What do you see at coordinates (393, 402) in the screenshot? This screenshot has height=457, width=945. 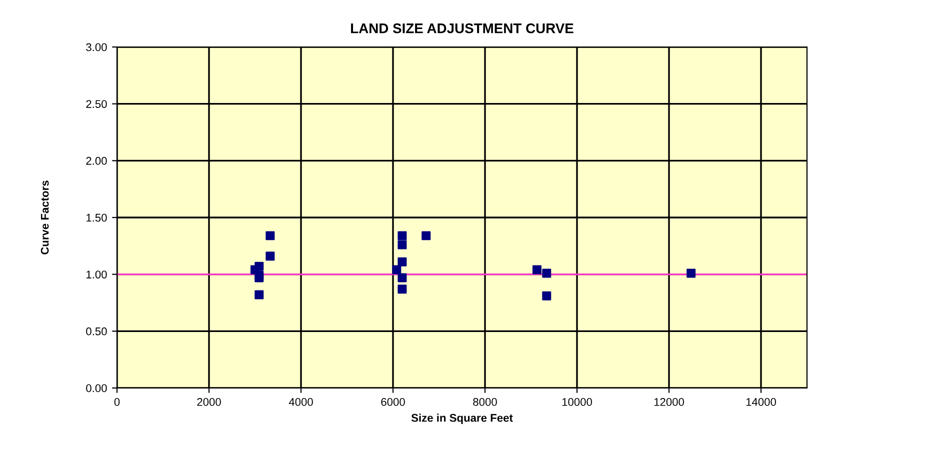 I see `x-tick-label: 6000` at bounding box center [393, 402].